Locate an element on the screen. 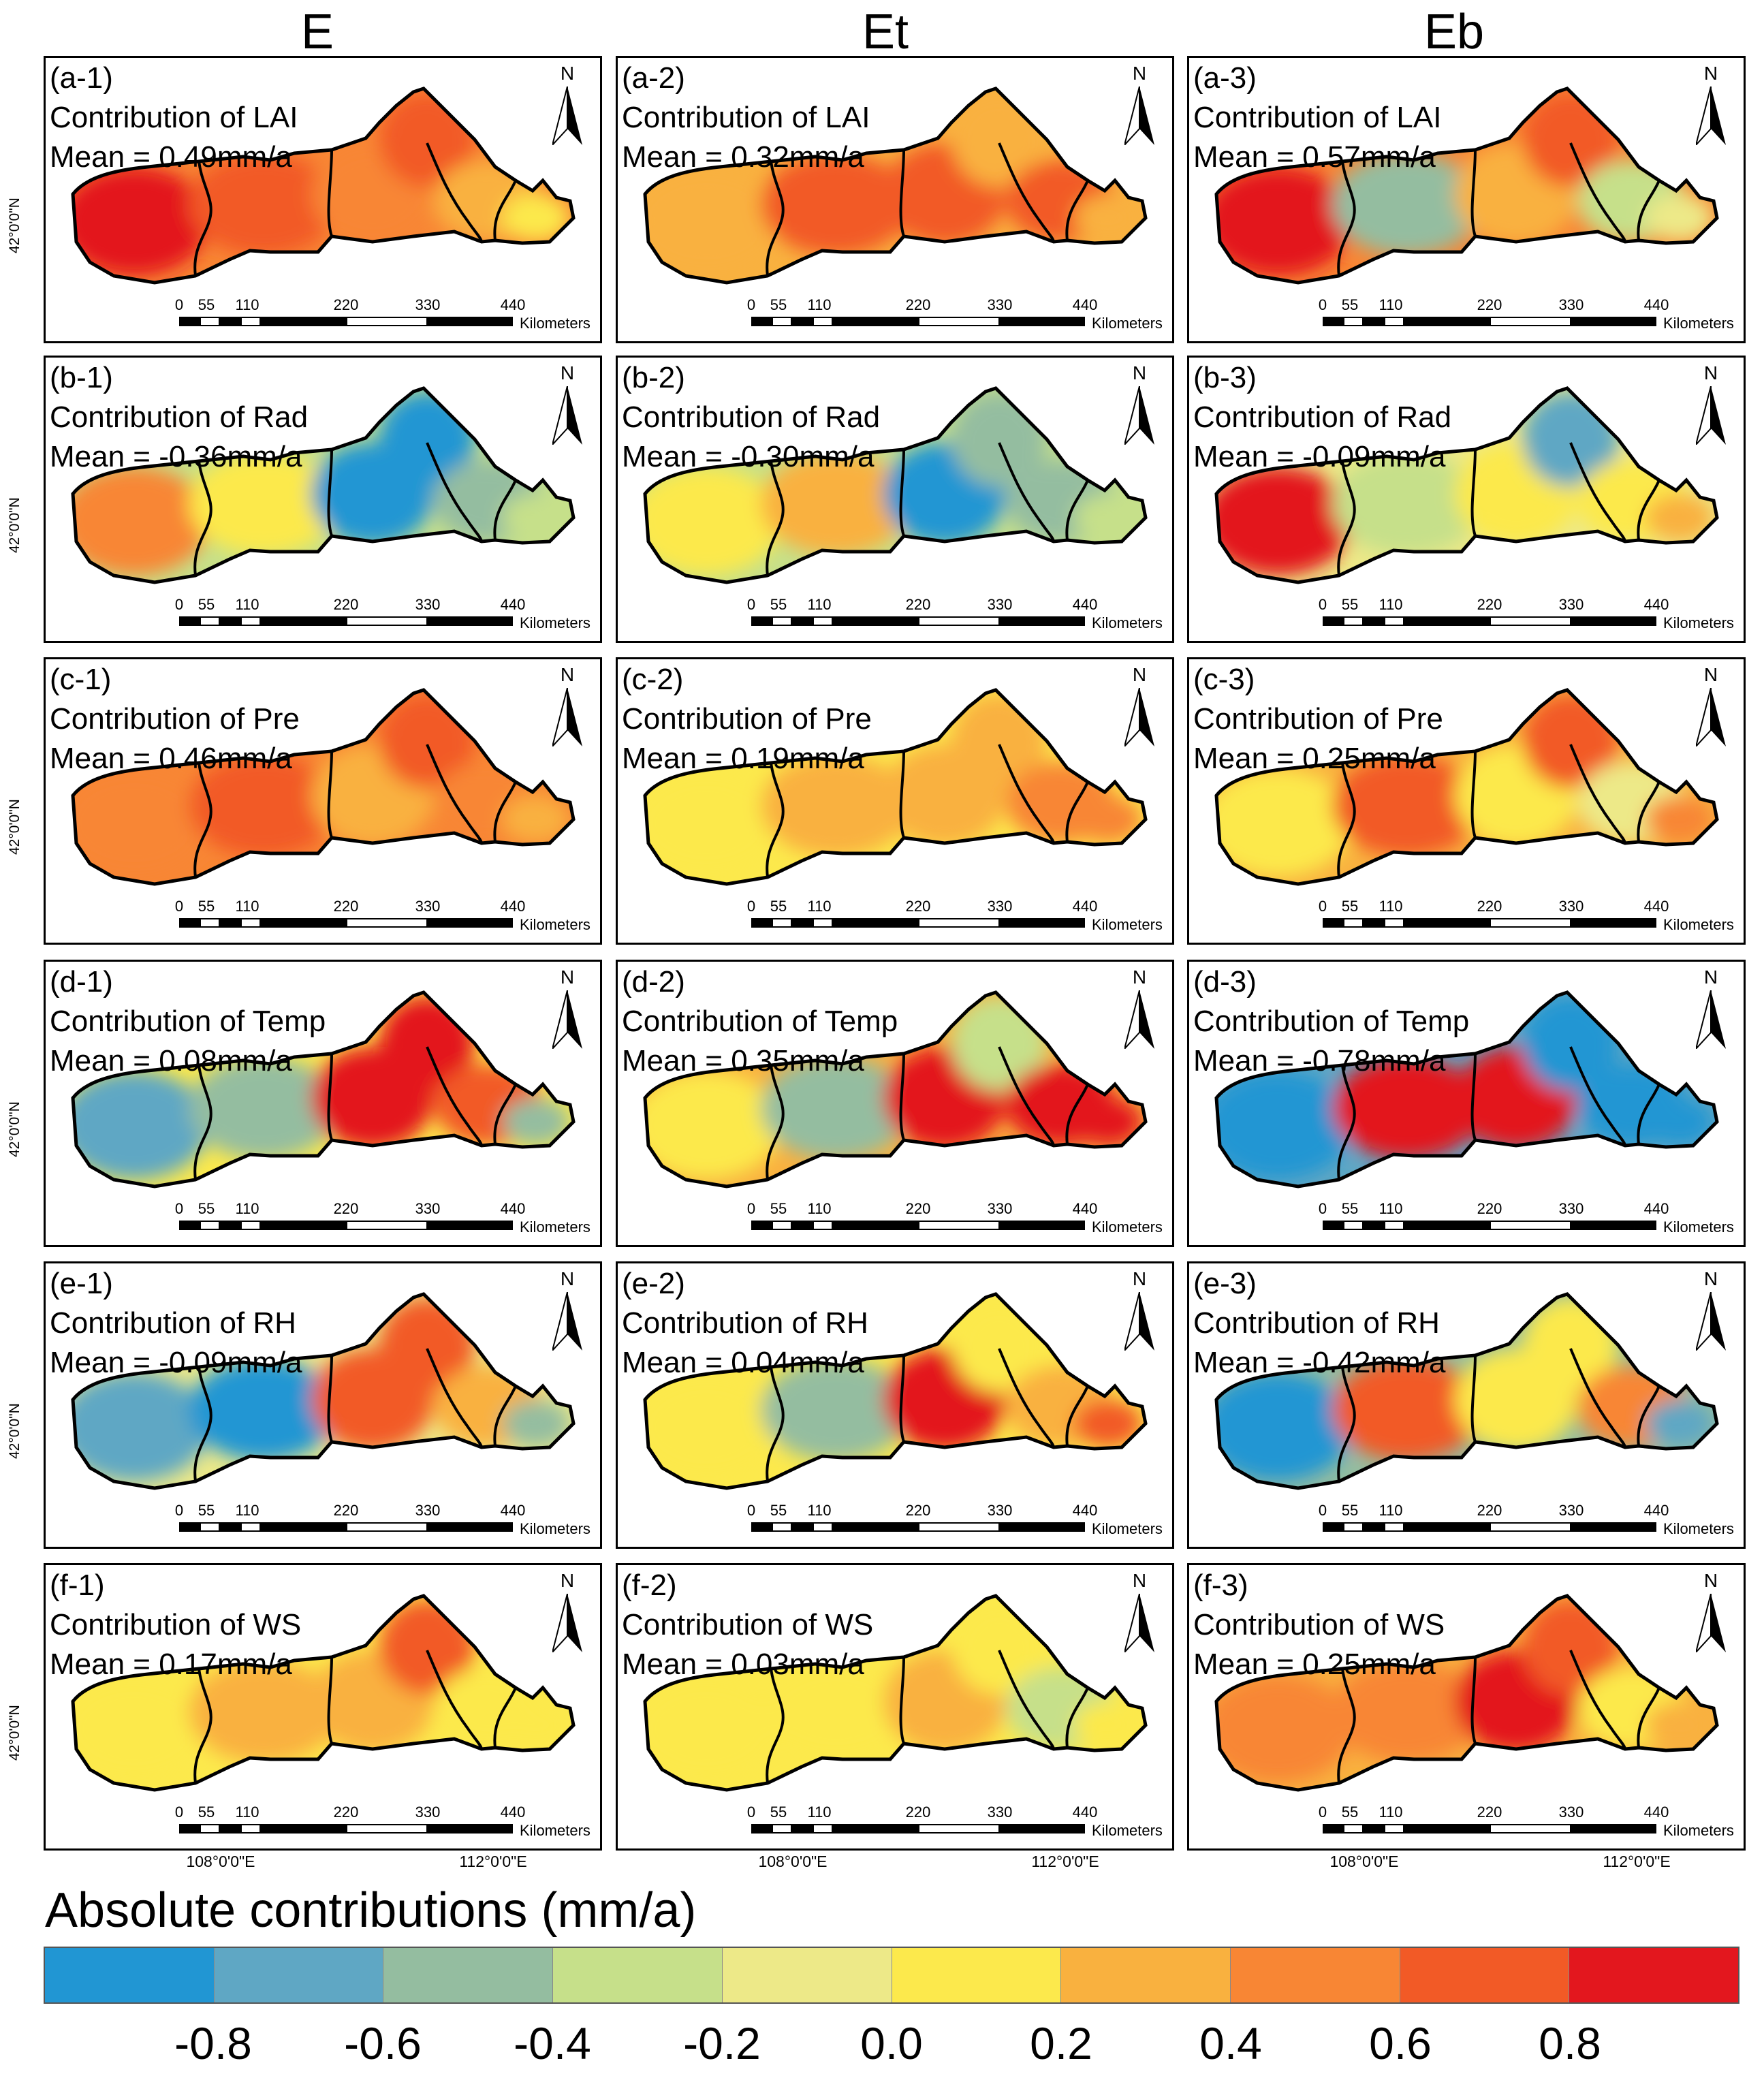  longitude-label: 108°0'0"E is located at coordinates (793, 1861).